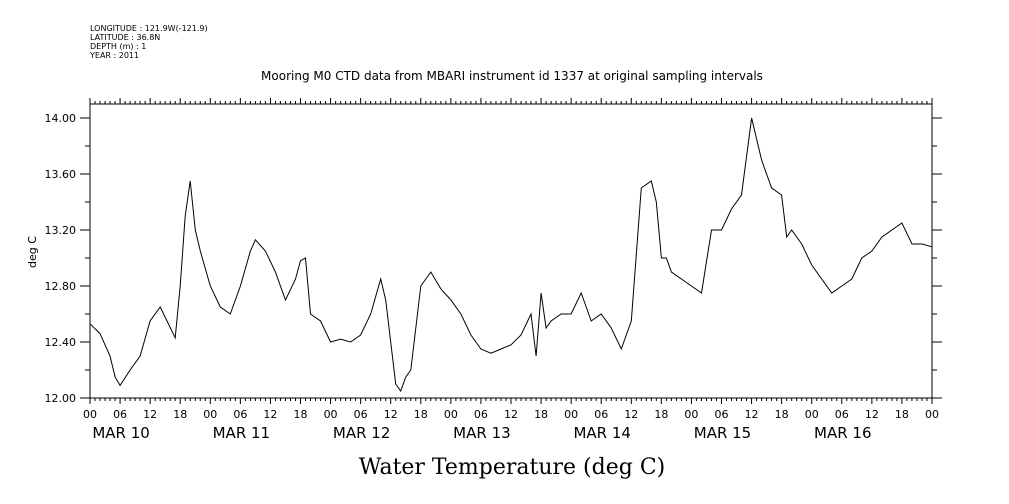  What do you see at coordinates (118, 46) in the screenshot?
I see `meta-depth: DEPTH (m) : 1` at bounding box center [118, 46].